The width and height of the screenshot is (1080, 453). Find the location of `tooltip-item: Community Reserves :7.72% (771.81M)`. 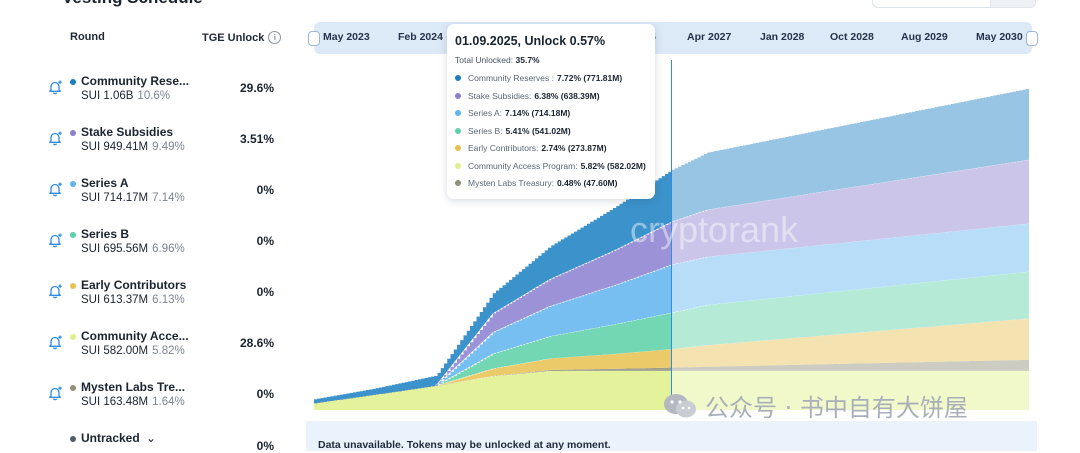

tooltip-item: Community Reserves :7.72% (771.81M) is located at coordinates (538, 78).